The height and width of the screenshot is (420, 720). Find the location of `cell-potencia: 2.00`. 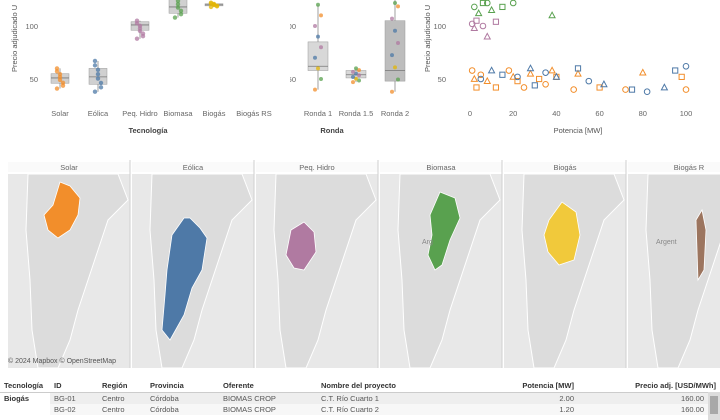

cell-potencia: 2.00 is located at coordinates (526, 398).